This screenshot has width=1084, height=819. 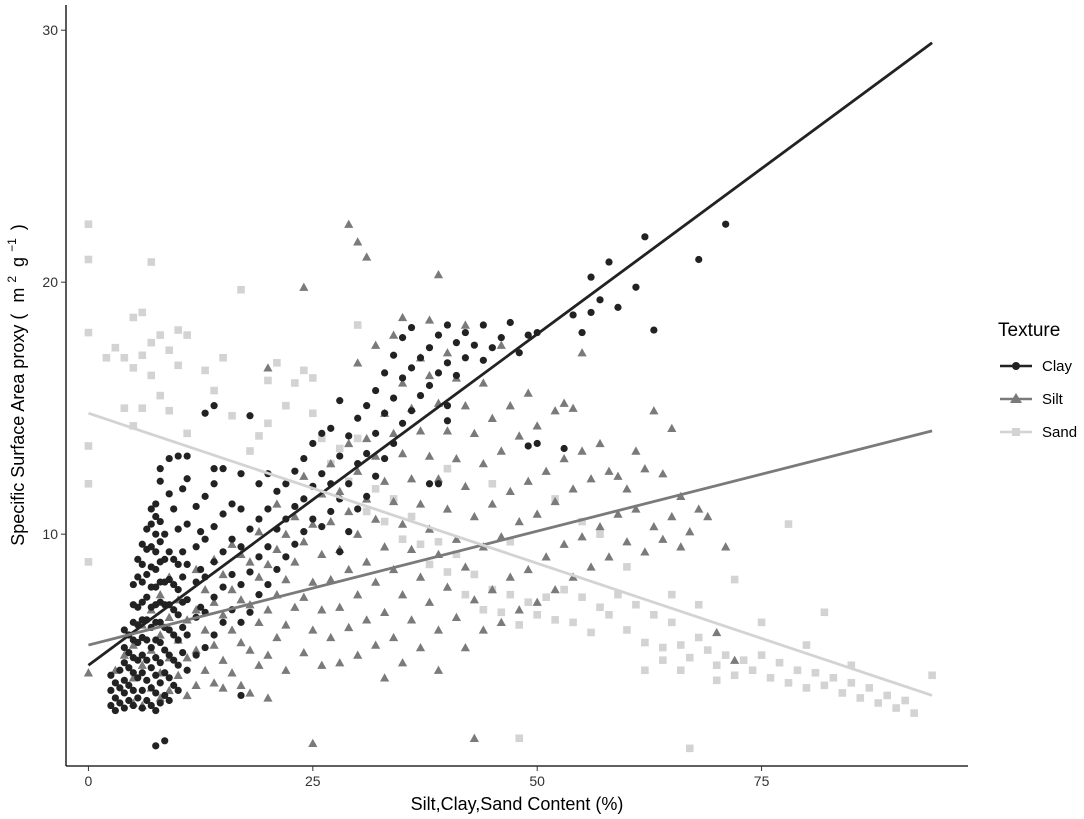 What do you see at coordinates (50, 534) in the screenshot?
I see `y-tick-label: 10` at bounding box center [50, 534].